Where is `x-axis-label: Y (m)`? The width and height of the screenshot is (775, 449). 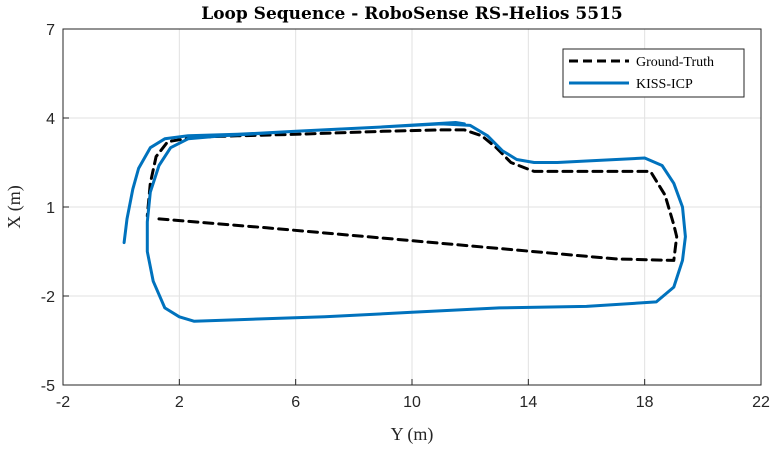 x-axis-label: Y (m) is located at coordinates (412, 434).